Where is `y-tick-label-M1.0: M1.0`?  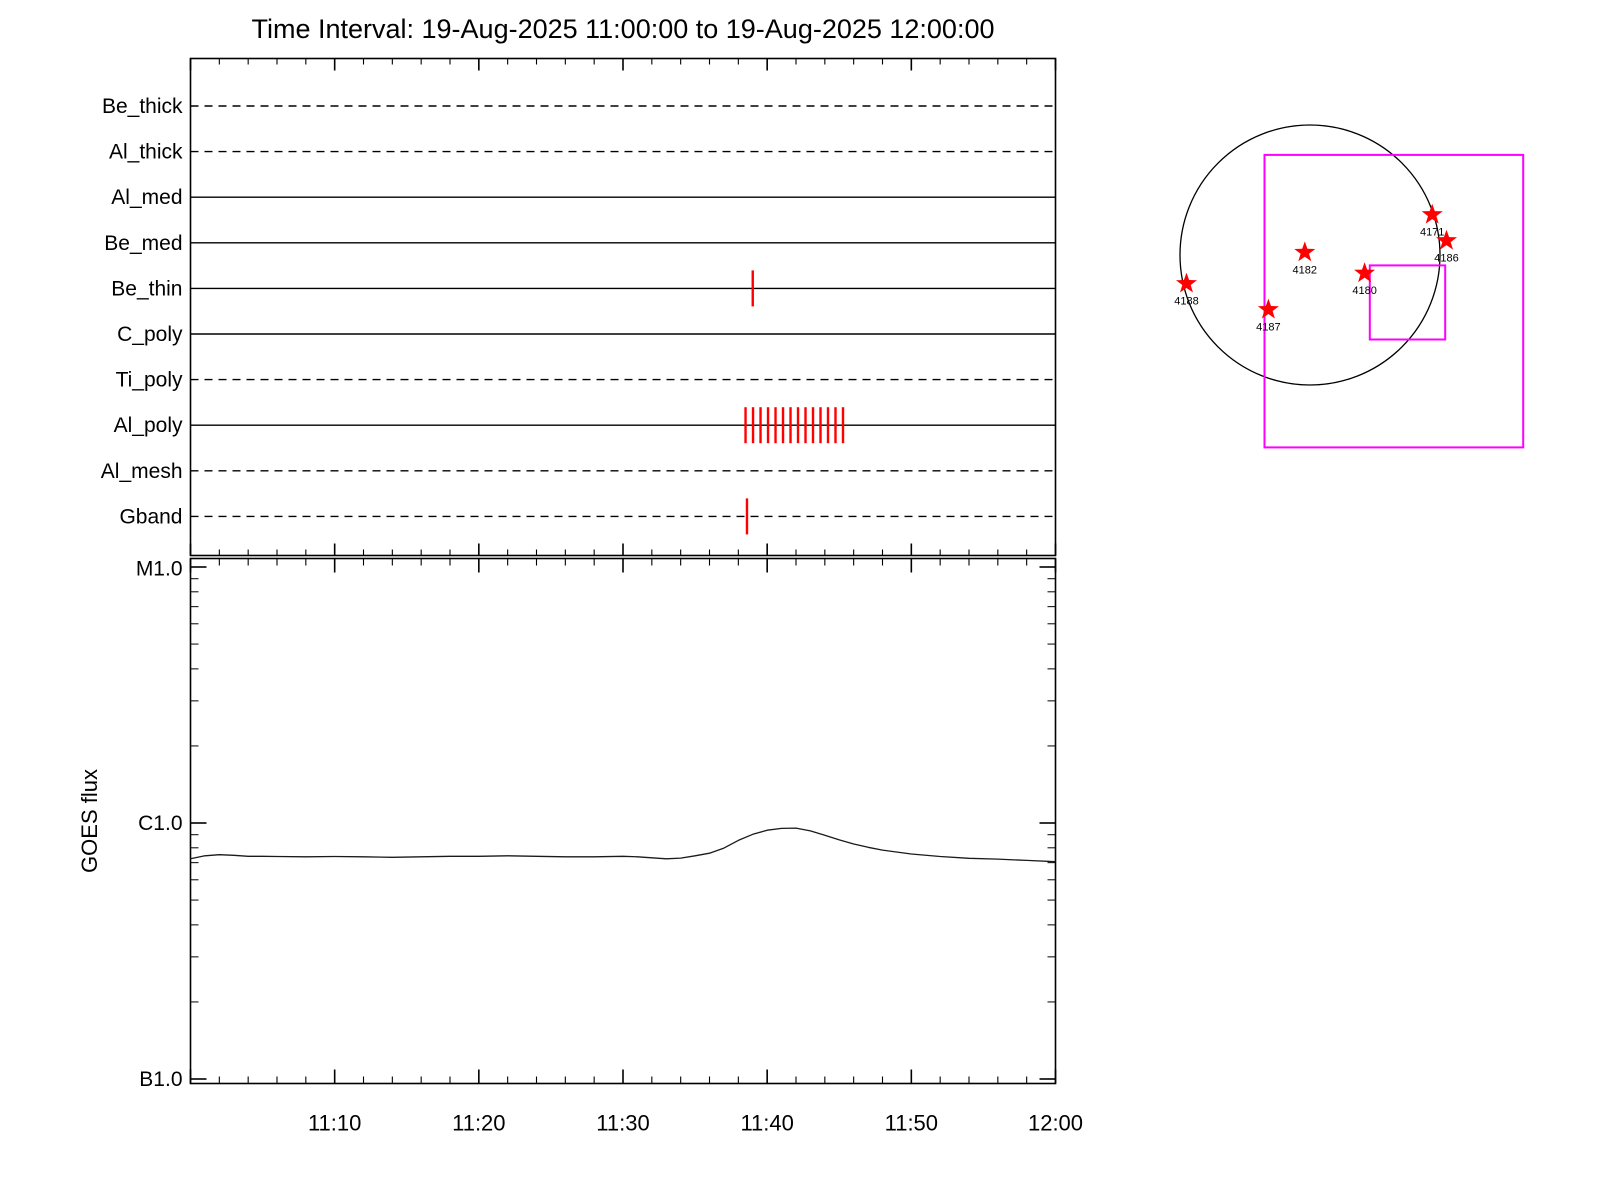
y-tick-label-M1.0: M1.0 is located at coordinates (159, 569).